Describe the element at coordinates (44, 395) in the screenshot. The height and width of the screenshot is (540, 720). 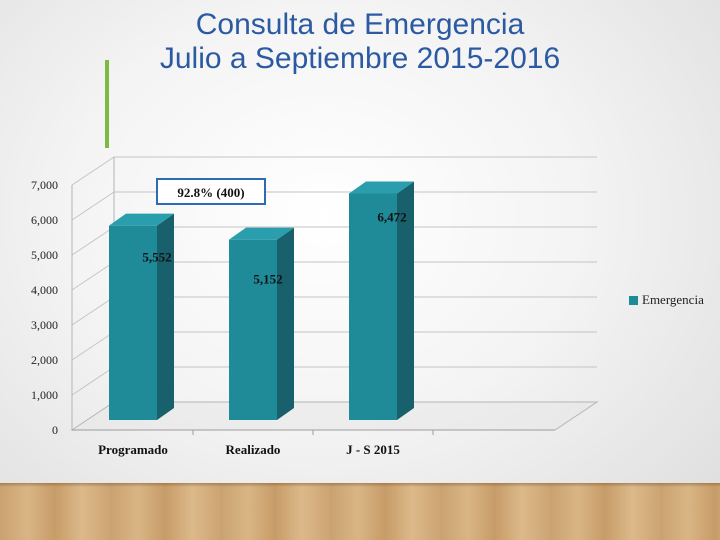
I see `y-tick-label: 1,000` at that location.